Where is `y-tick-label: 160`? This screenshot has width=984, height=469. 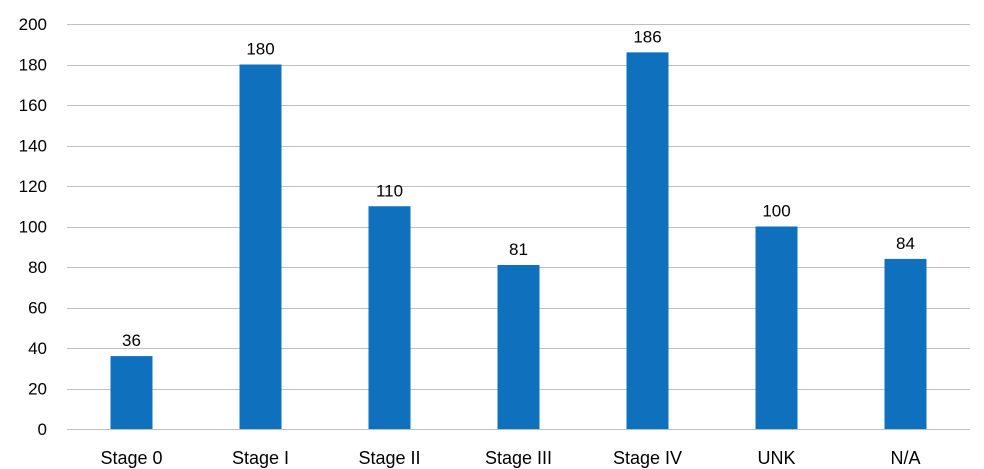
y-tick-label: 160 is located at coordinates (33, 105).